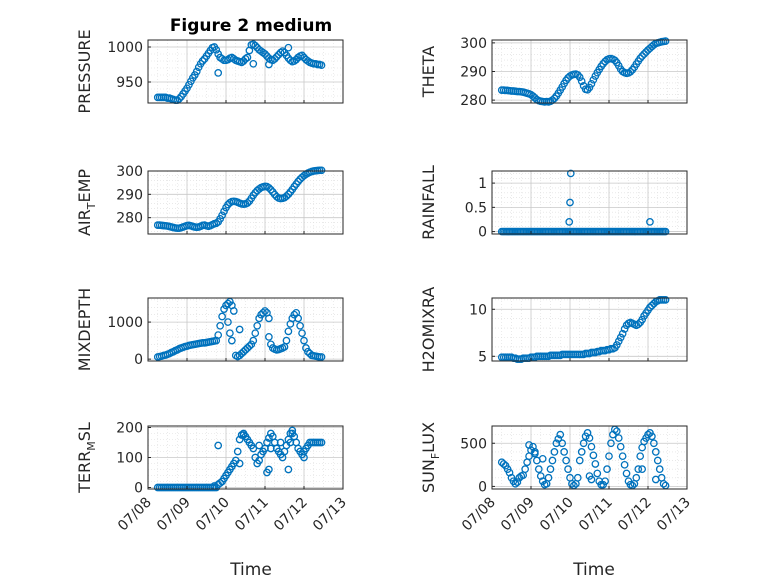  I want to click on plot-area, so click(245, 202).